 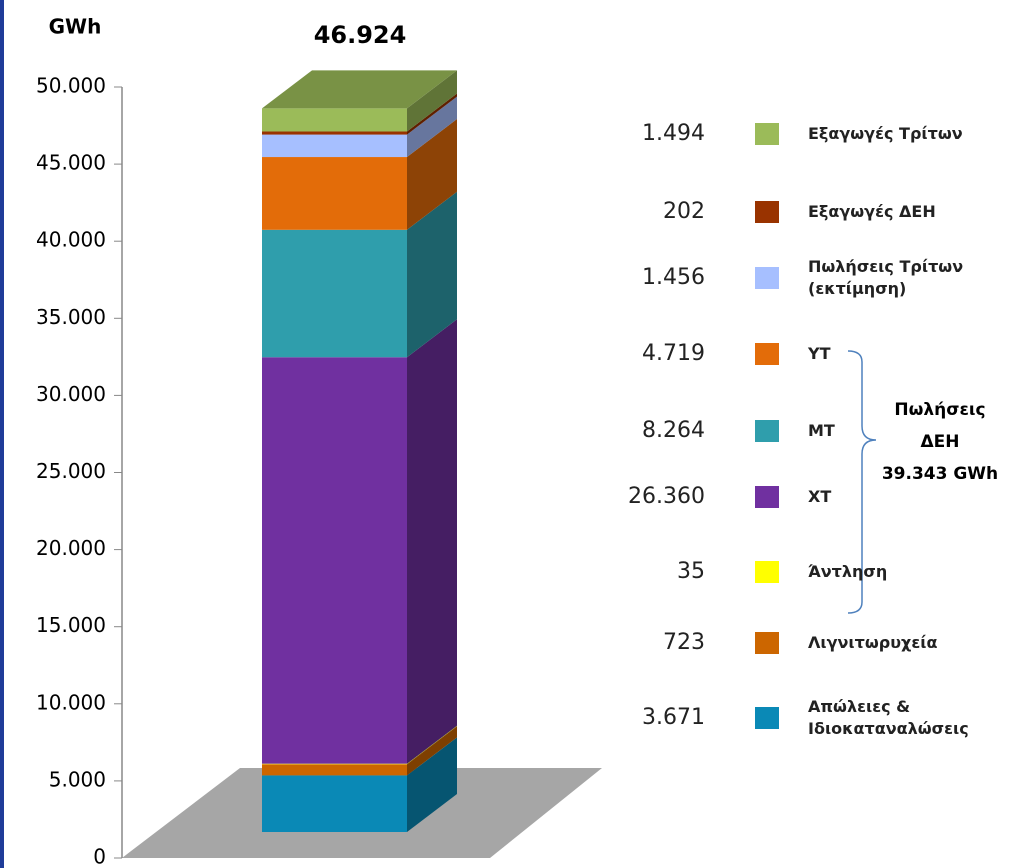 What do you see at coordinates (71, 548) in the screenshot?
I see `y-tick-label: 20.000` at bounding box center [71, 548].